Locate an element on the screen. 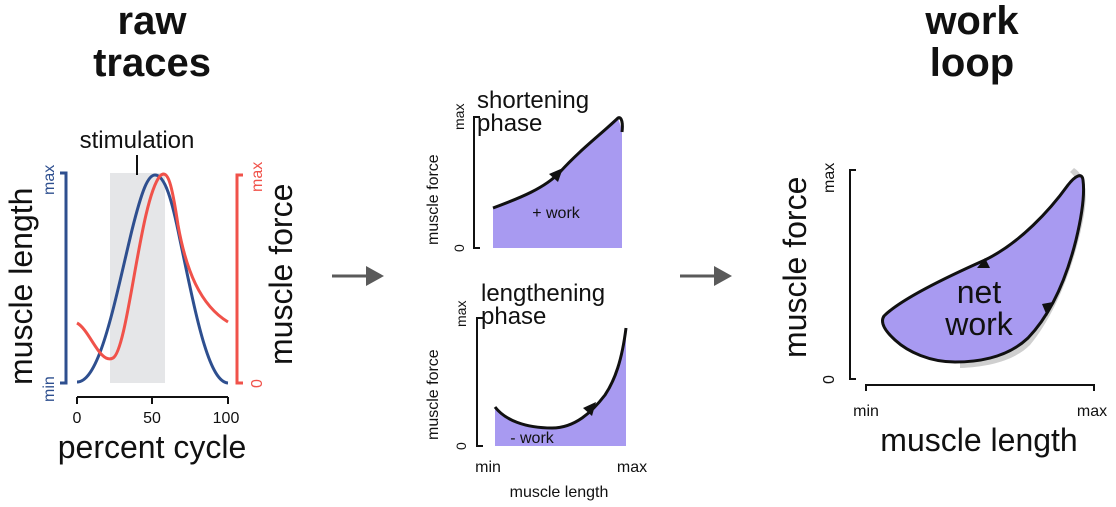  loop-y-max: max is located at coordinates (829, 178).